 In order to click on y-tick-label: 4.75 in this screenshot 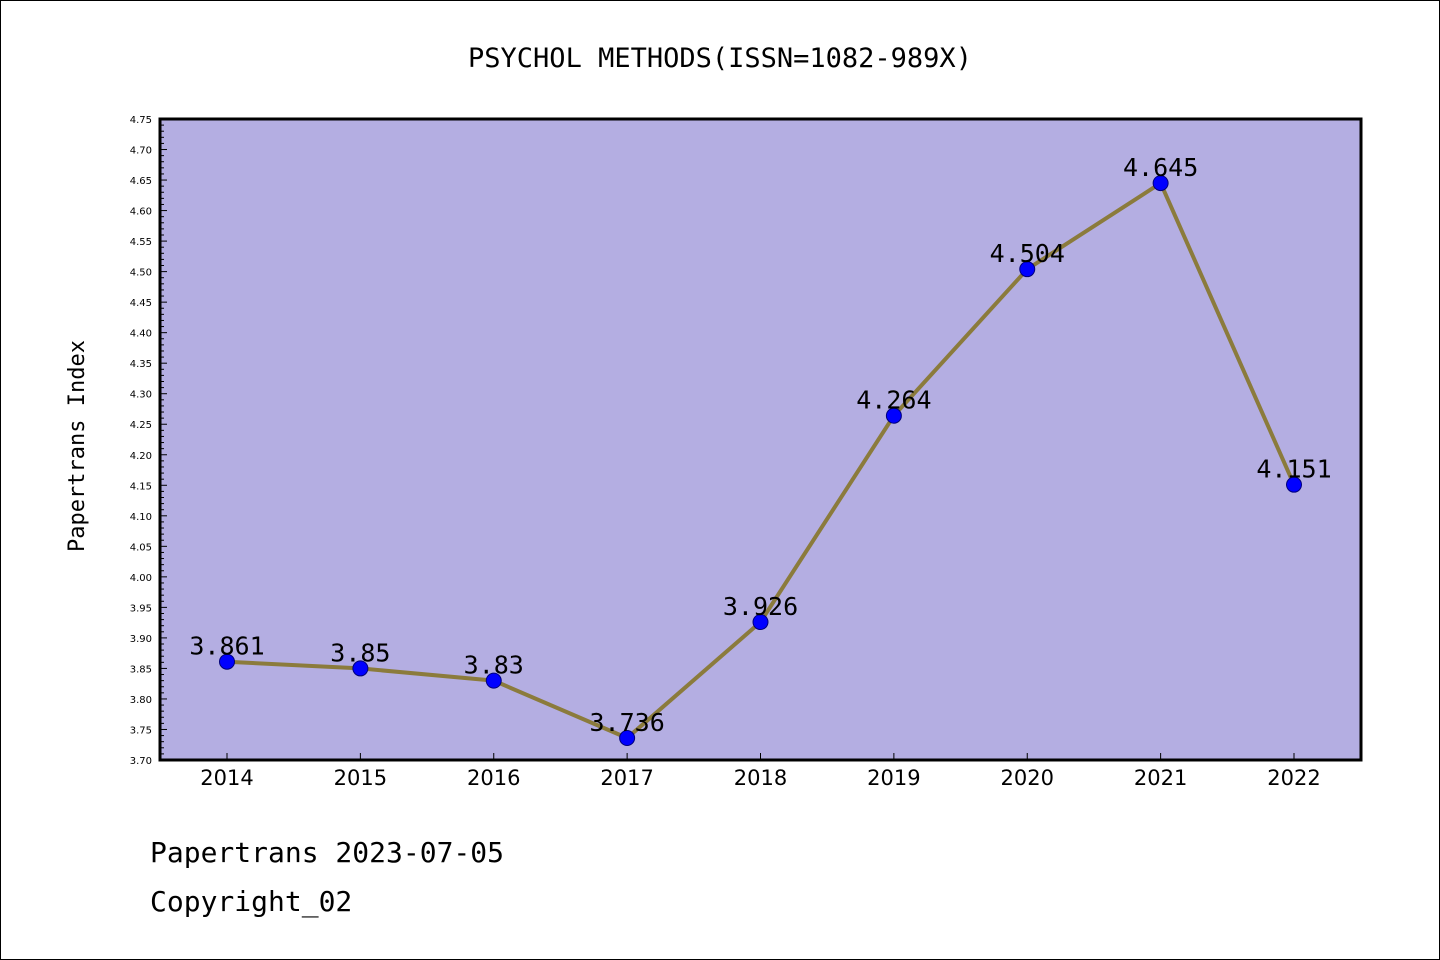, I will do `click(141, 120)`.